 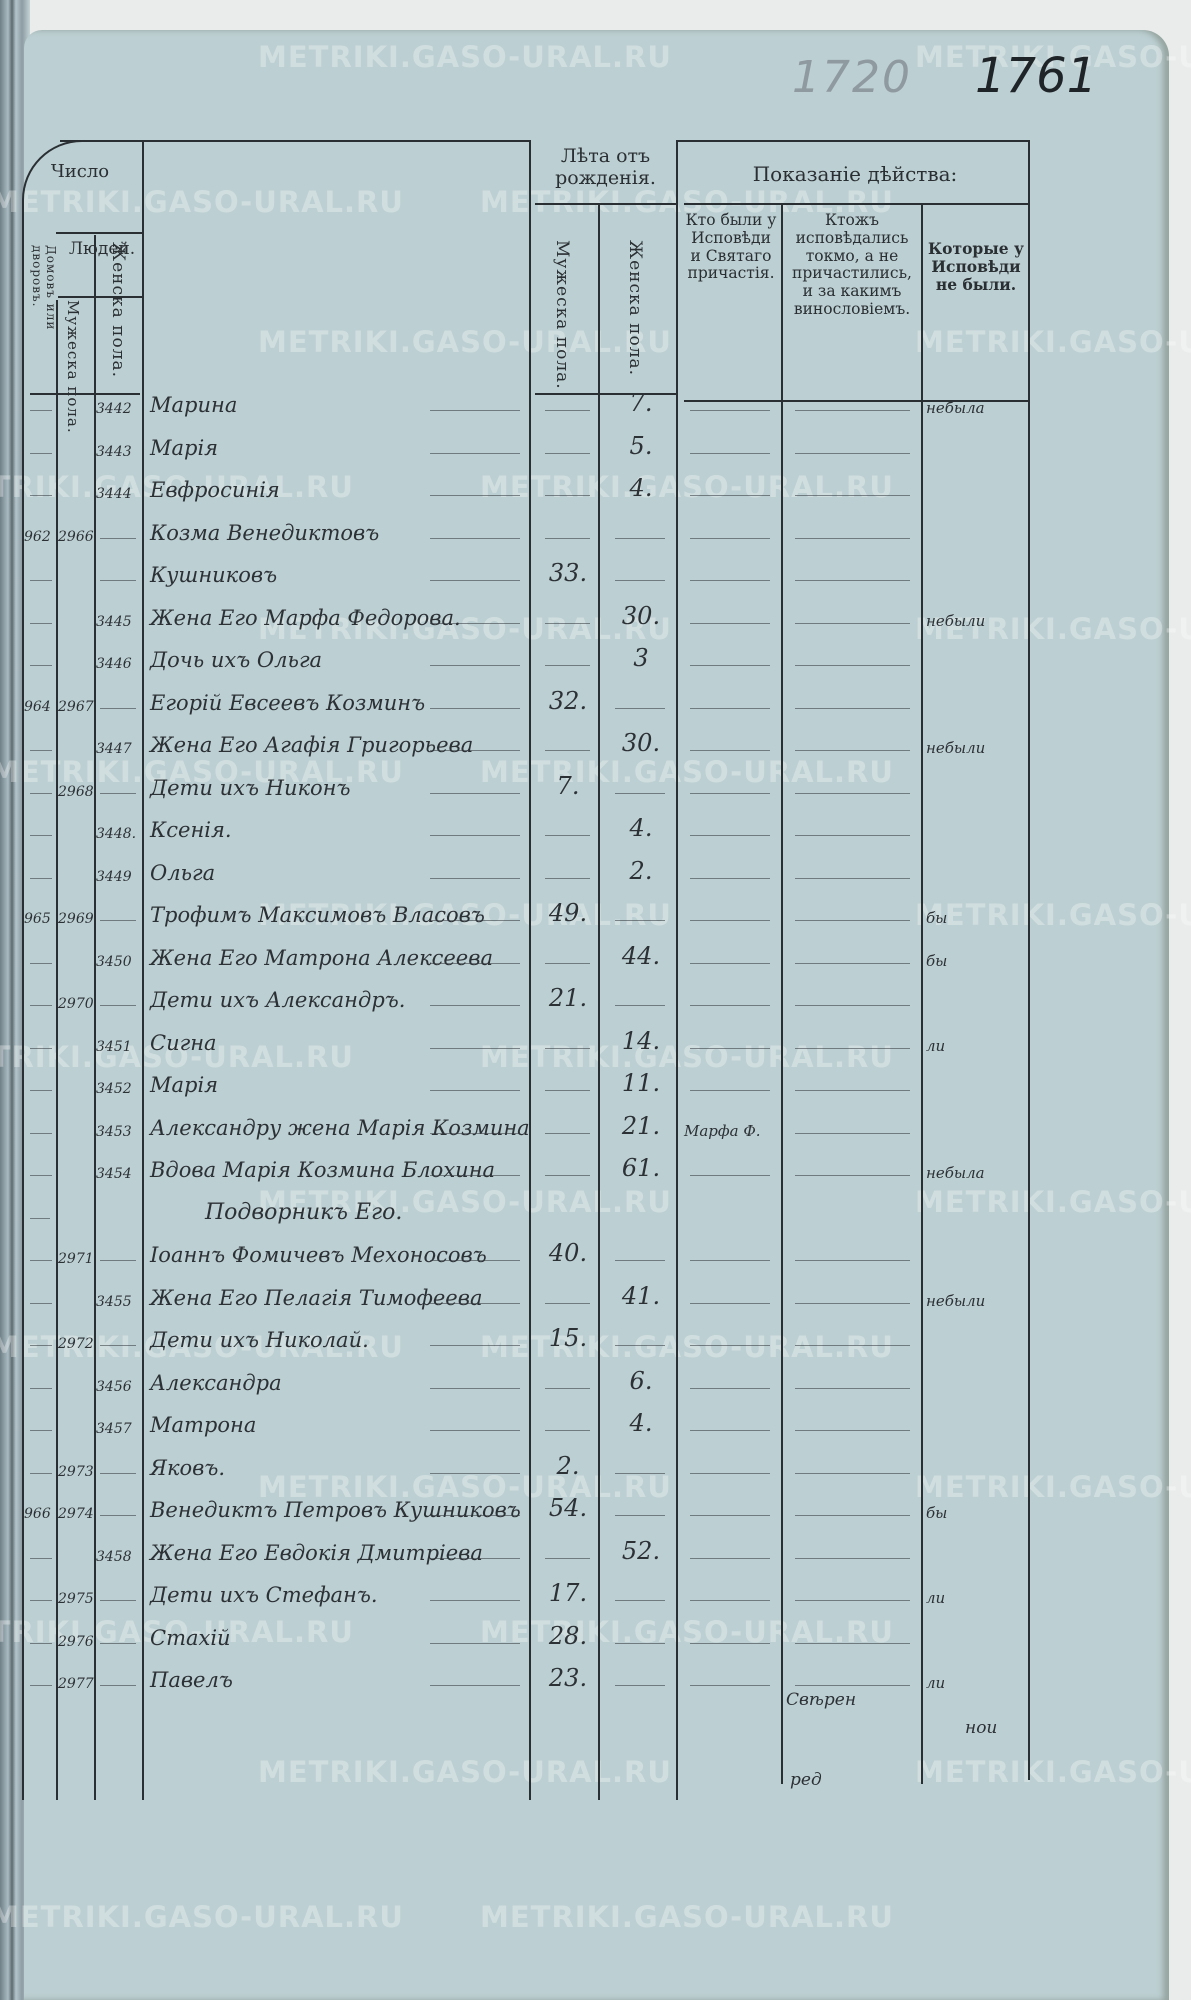 What do you see at coordinates (288, 702) in the screenshot?
I see `person-name: Егорій Евсеевъ Козминъ` at bounding box center [288, 702].